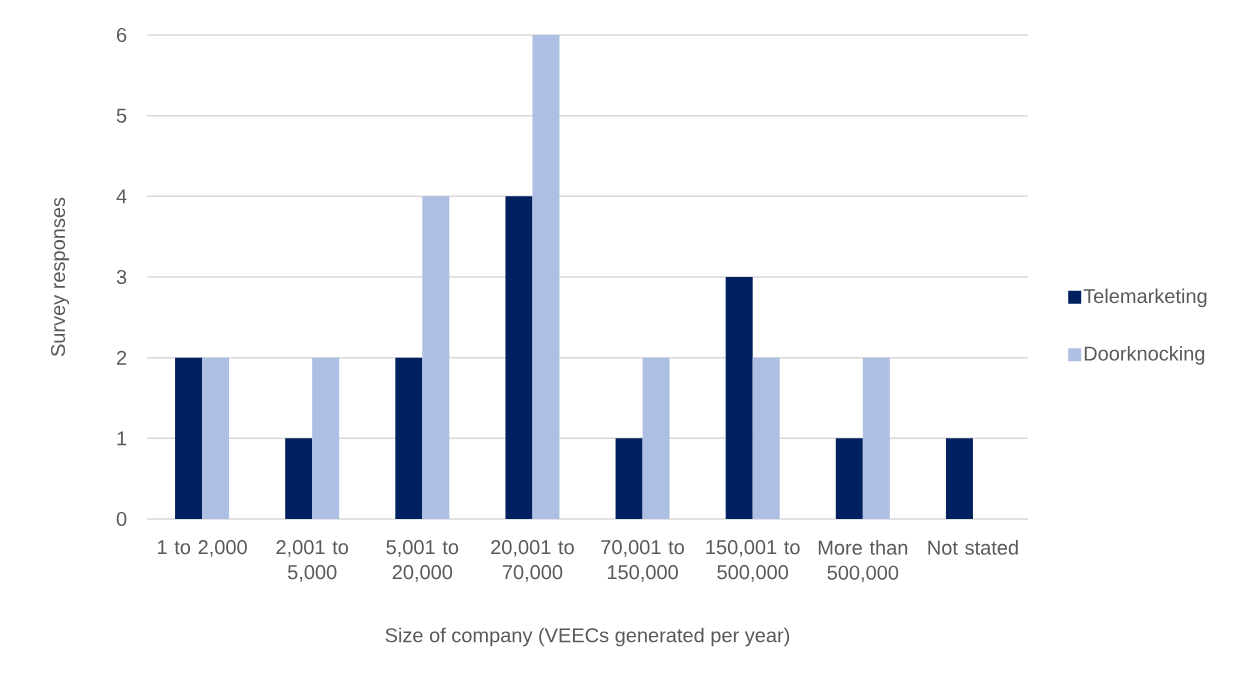 The width and height of the screenshot is (1245, 673). I want to click on legend-label: Telemarketing, so click(1145, 298).